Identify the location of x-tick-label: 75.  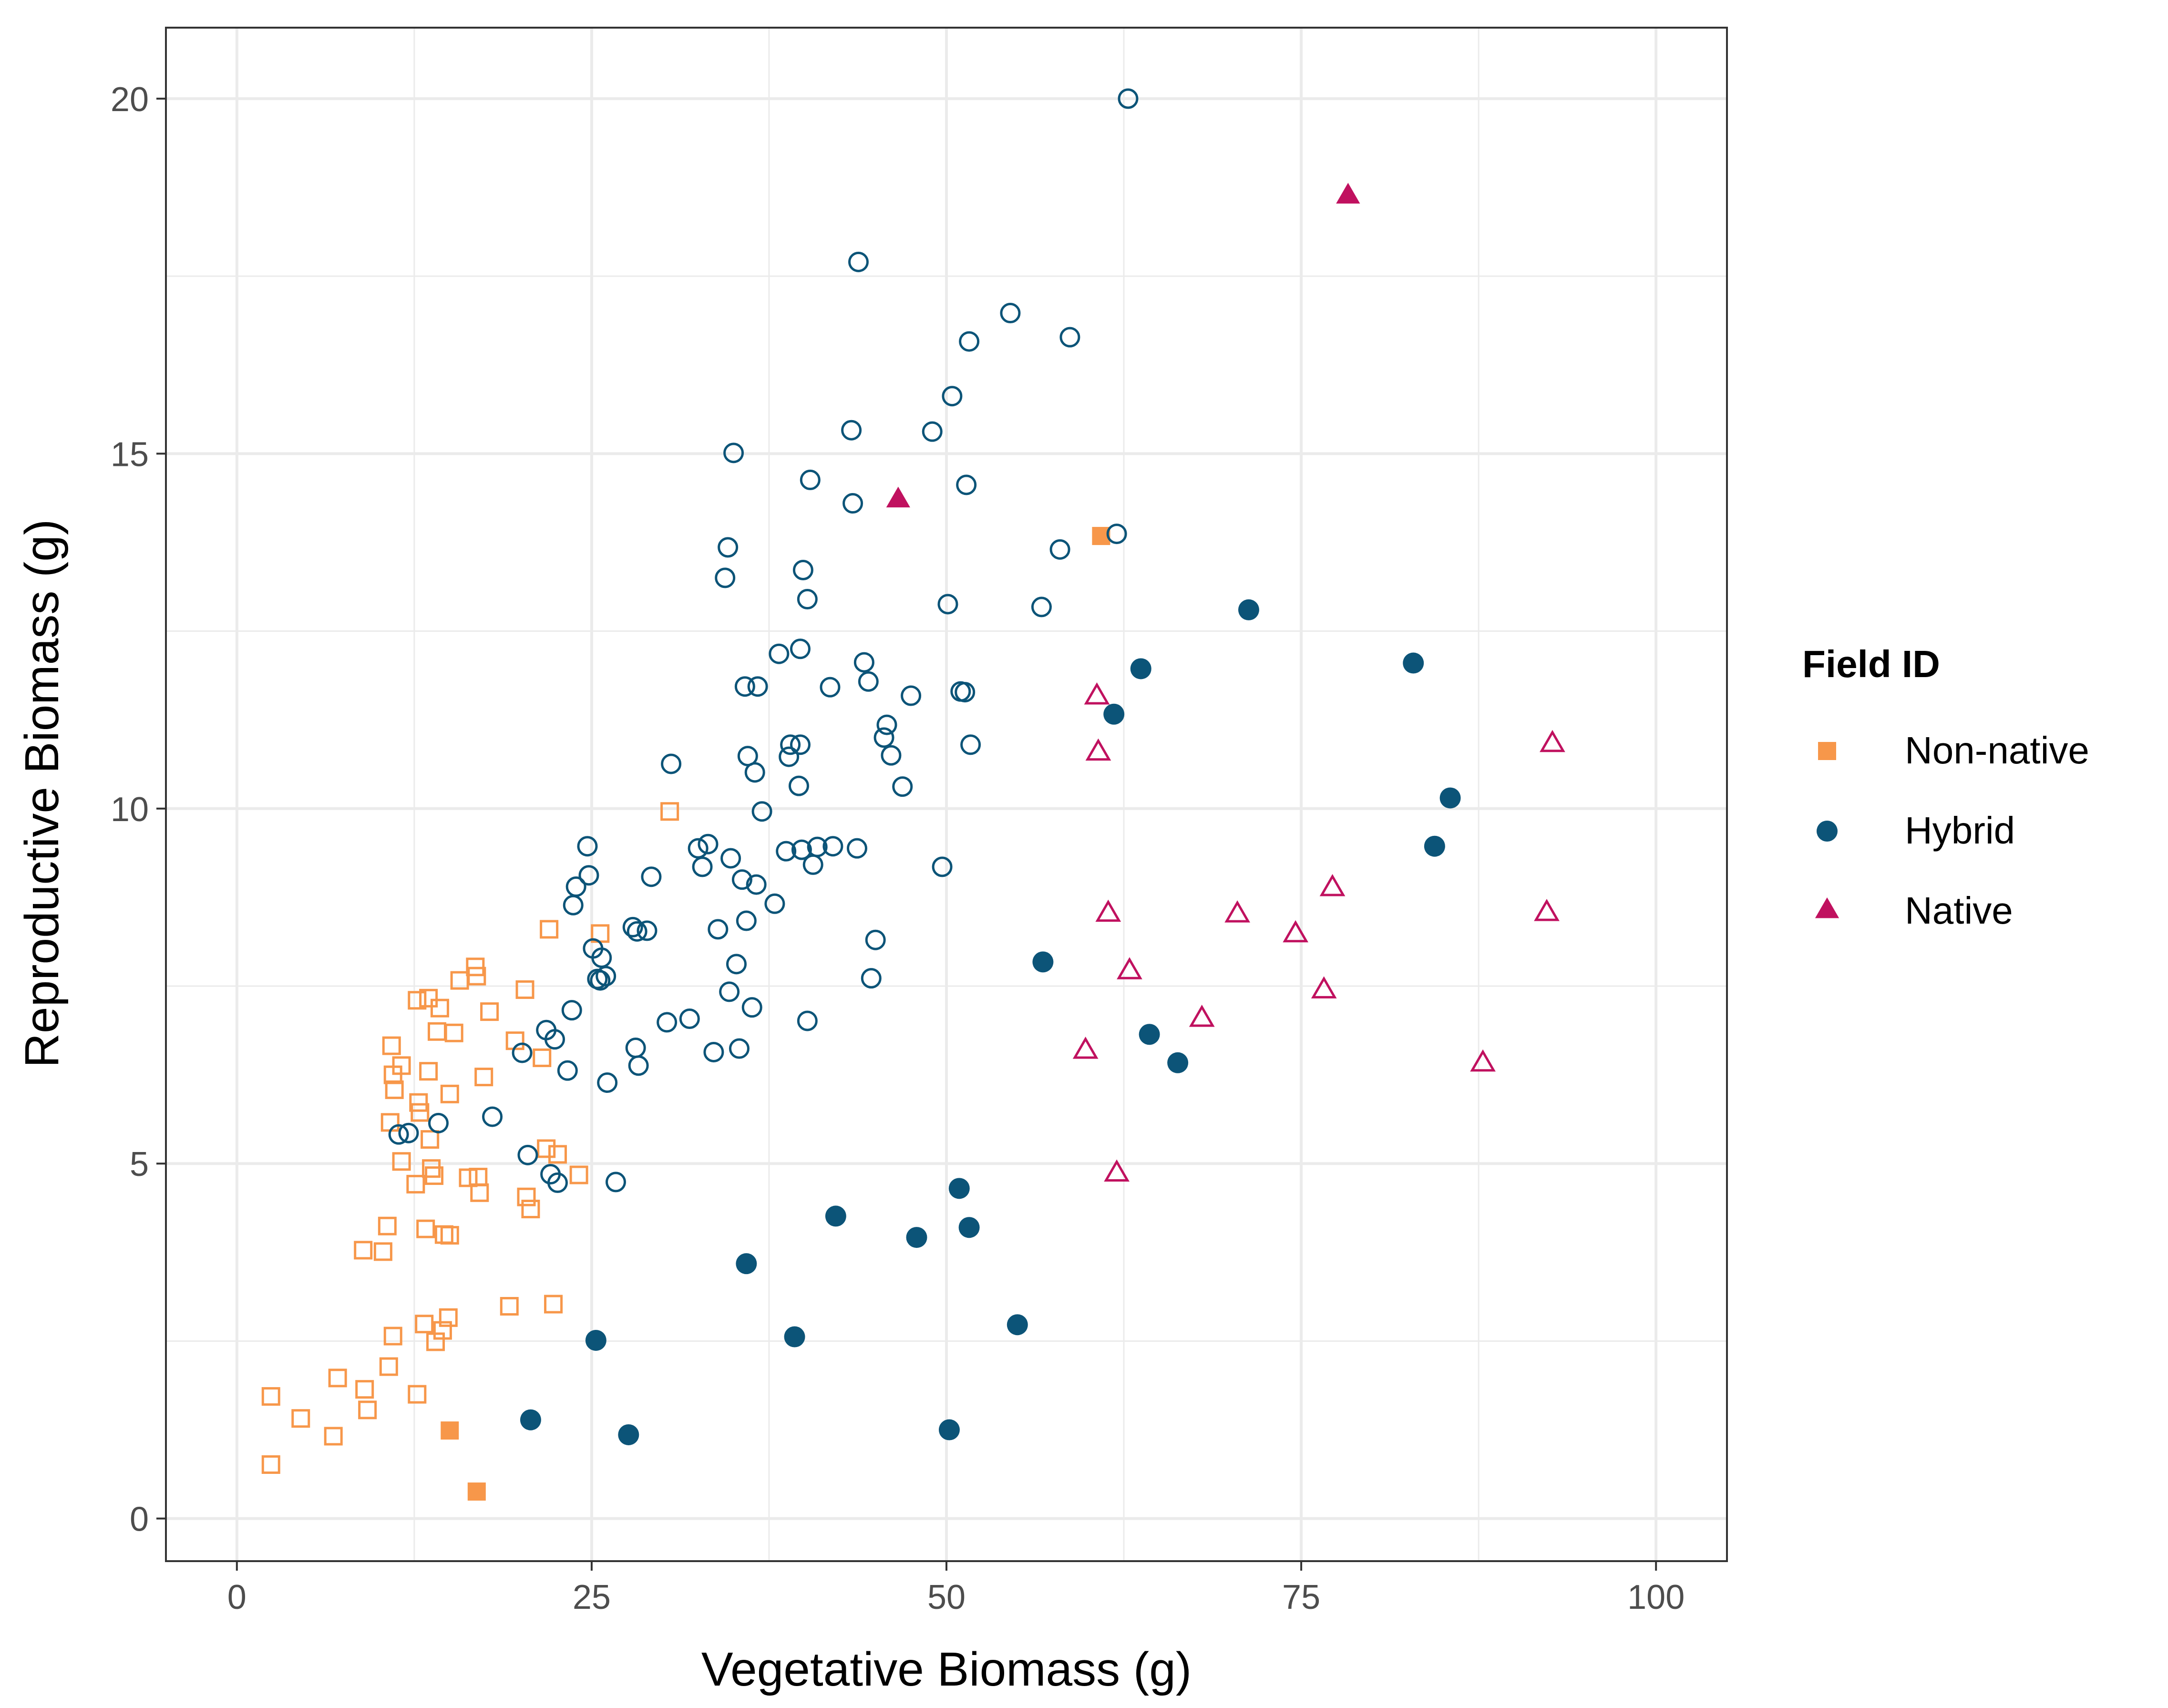
(1301, 1597).